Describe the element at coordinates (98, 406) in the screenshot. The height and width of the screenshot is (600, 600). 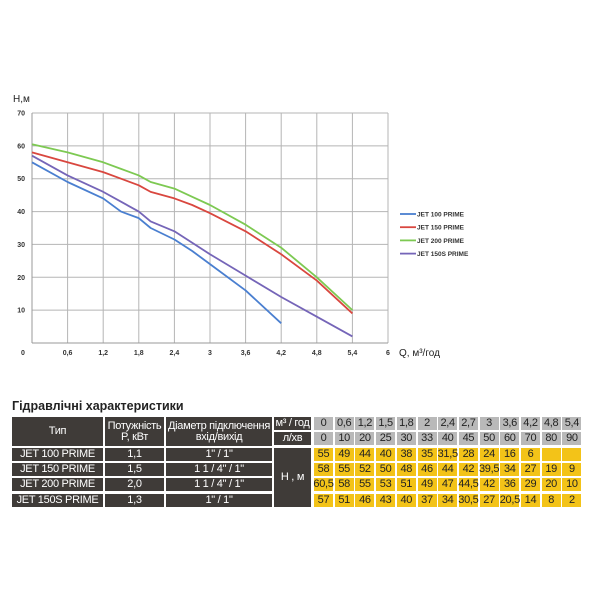
I see `table-title: Гідравлічні характеристики` at that location.